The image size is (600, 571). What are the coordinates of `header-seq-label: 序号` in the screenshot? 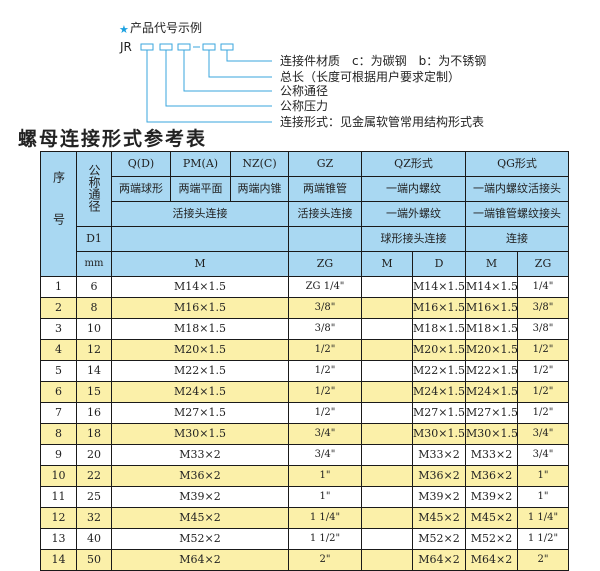 It's located at (58, 212).